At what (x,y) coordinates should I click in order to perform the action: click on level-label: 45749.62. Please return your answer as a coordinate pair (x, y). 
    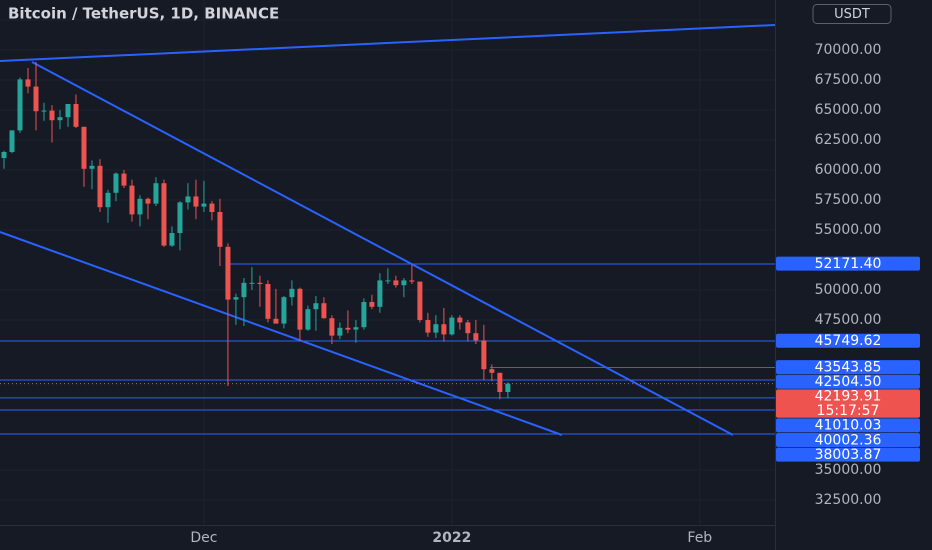
    Looking at the image, I should click on (848, 341).